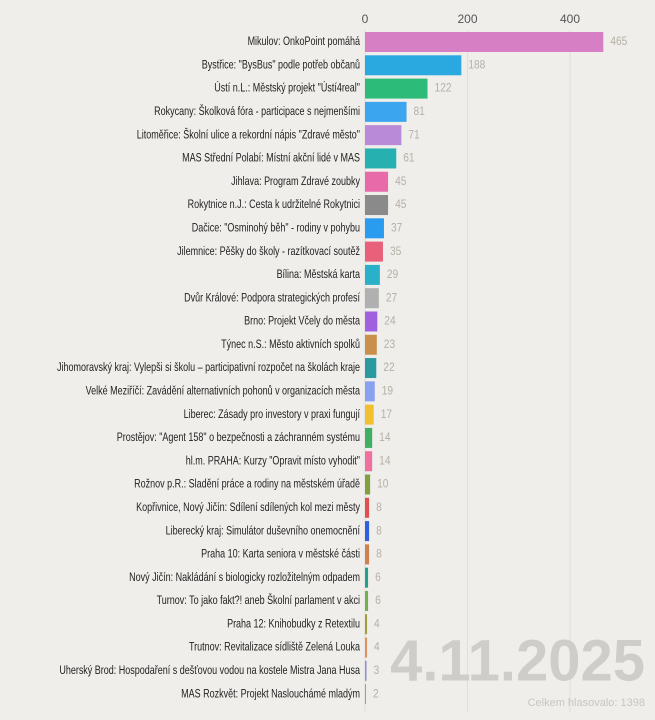 Image resolution: width=655 pixels, height=720 pixels. I want to click on value-label: 2, so click(376, 694).